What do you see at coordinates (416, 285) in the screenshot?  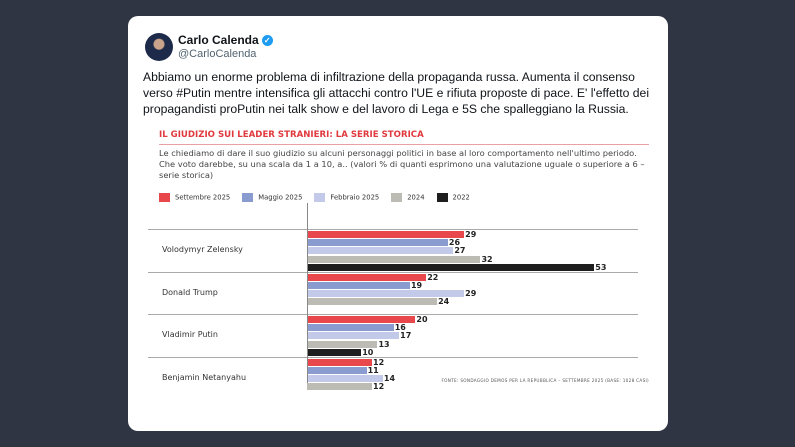 I see `data-label: 19` at bounding box center [416, 285].